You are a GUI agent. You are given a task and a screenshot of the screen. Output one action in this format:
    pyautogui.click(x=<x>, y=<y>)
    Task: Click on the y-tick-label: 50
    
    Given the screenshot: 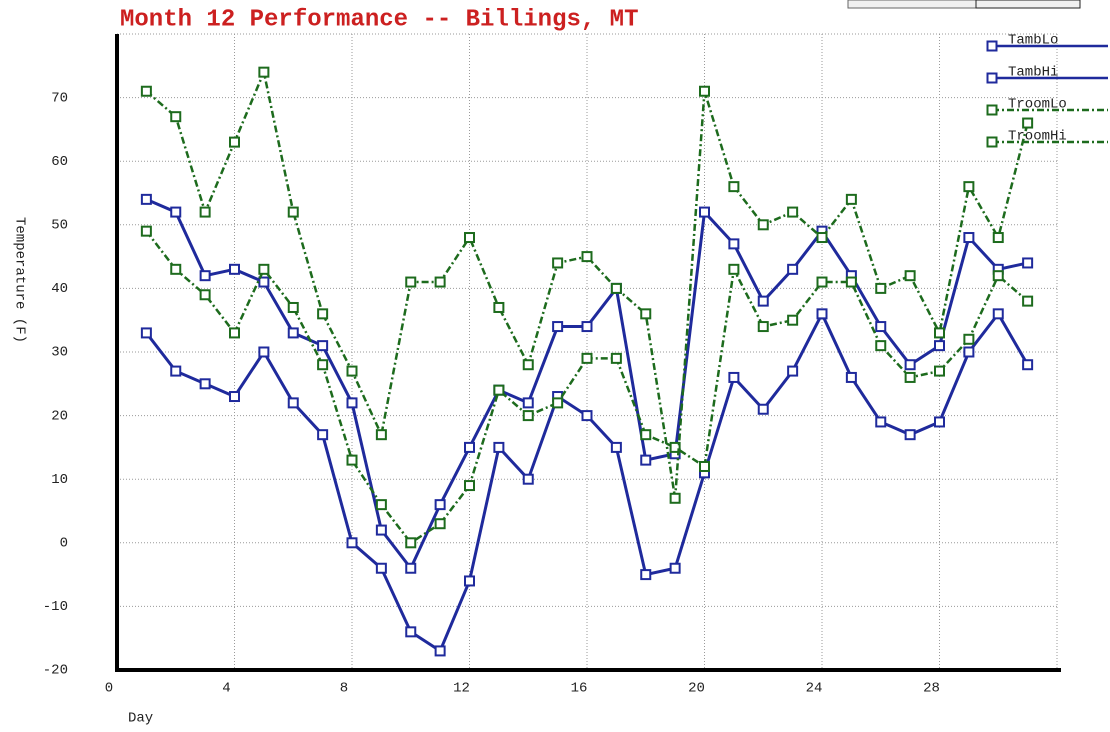 What is the action you would take?
    pyautogui.click(x=59, y=226)
    